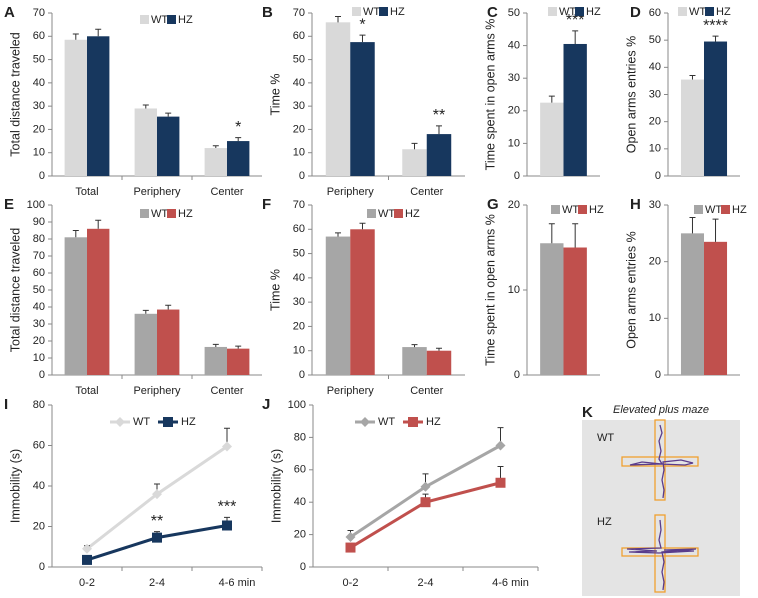  Describe the element at coordinates (227, 507) in the screenshot. I see `significance: ***` at that location.